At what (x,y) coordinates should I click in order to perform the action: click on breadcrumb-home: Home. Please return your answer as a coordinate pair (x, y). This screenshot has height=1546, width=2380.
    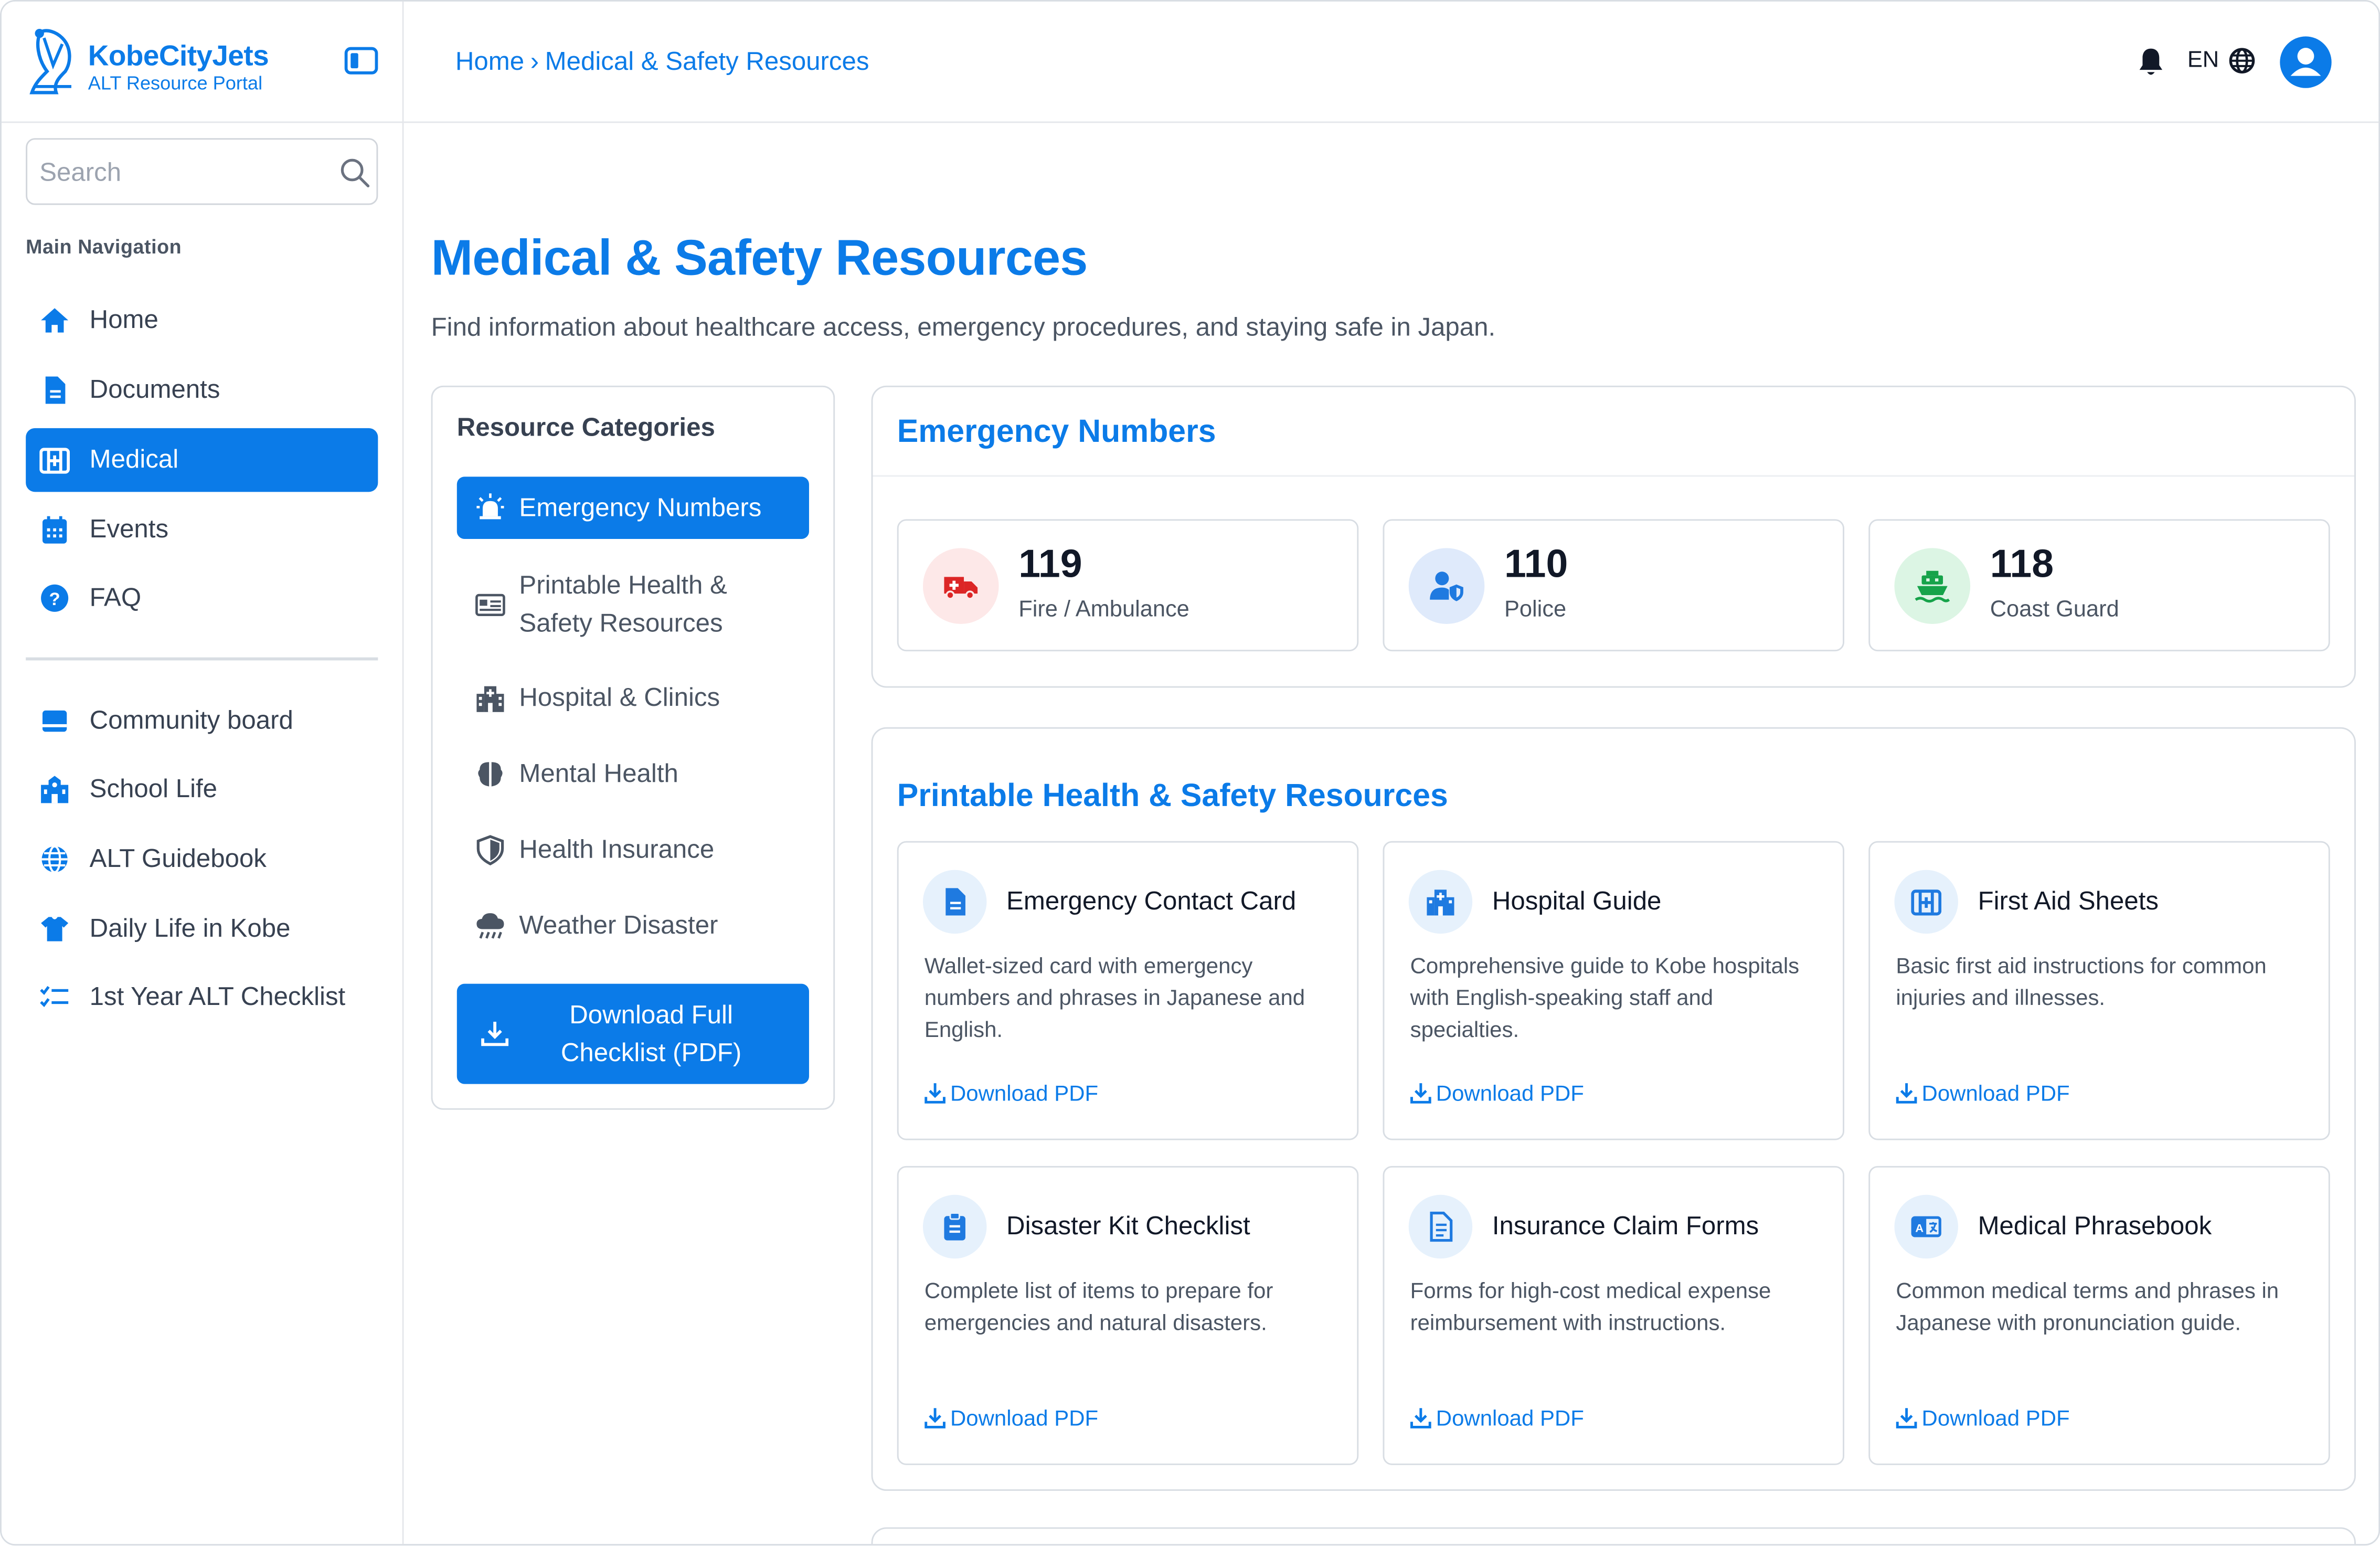
    Looking at the image, I should click on (490, 61).